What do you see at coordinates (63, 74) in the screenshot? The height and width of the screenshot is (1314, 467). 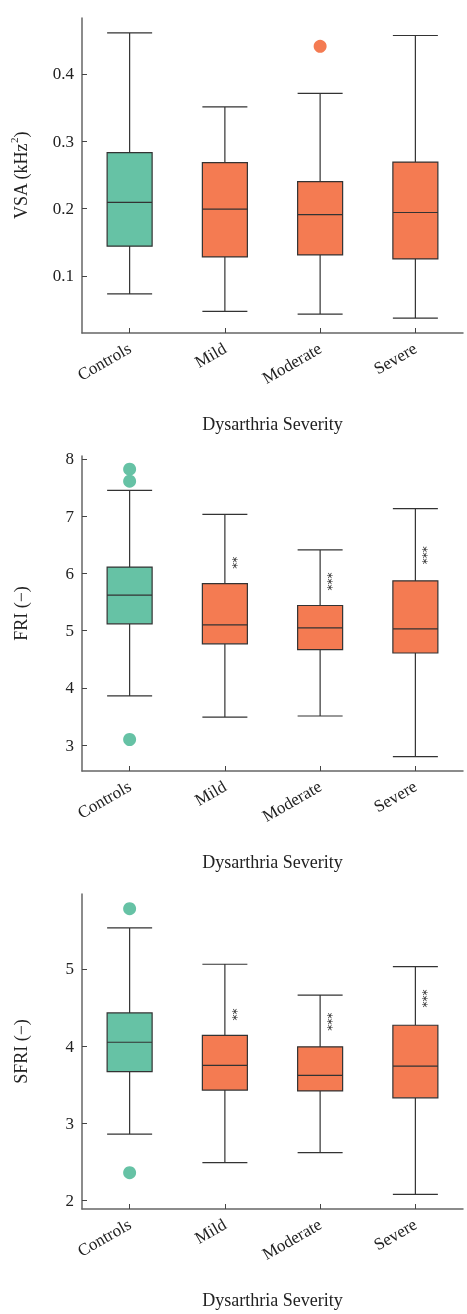 I see `y-tick-label: 0.4` at bounding box center [63, 74].